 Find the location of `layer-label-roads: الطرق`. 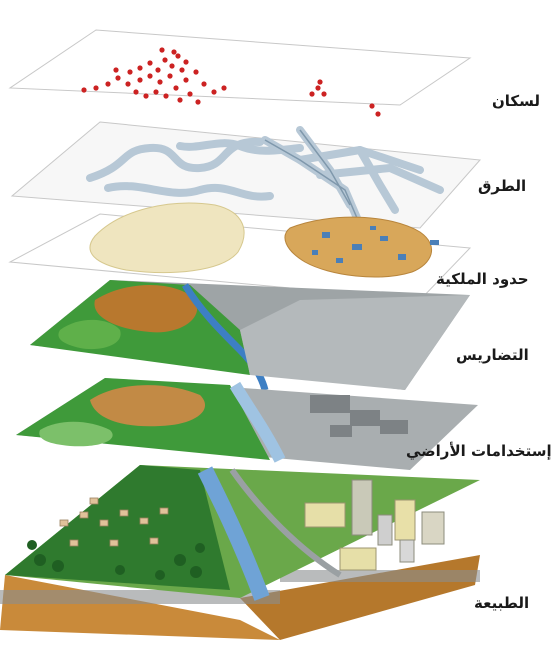

layer-label-roads: الطرق is located at coordinates (502, 186).